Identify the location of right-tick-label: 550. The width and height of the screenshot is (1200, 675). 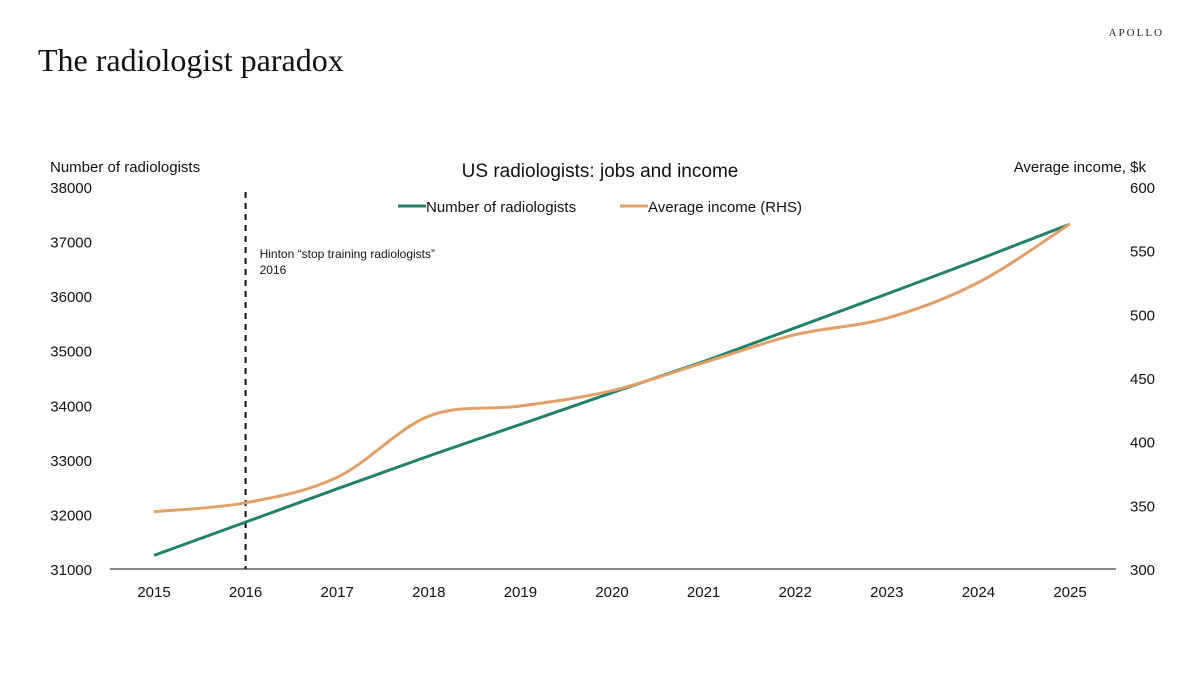
(1142, 252).